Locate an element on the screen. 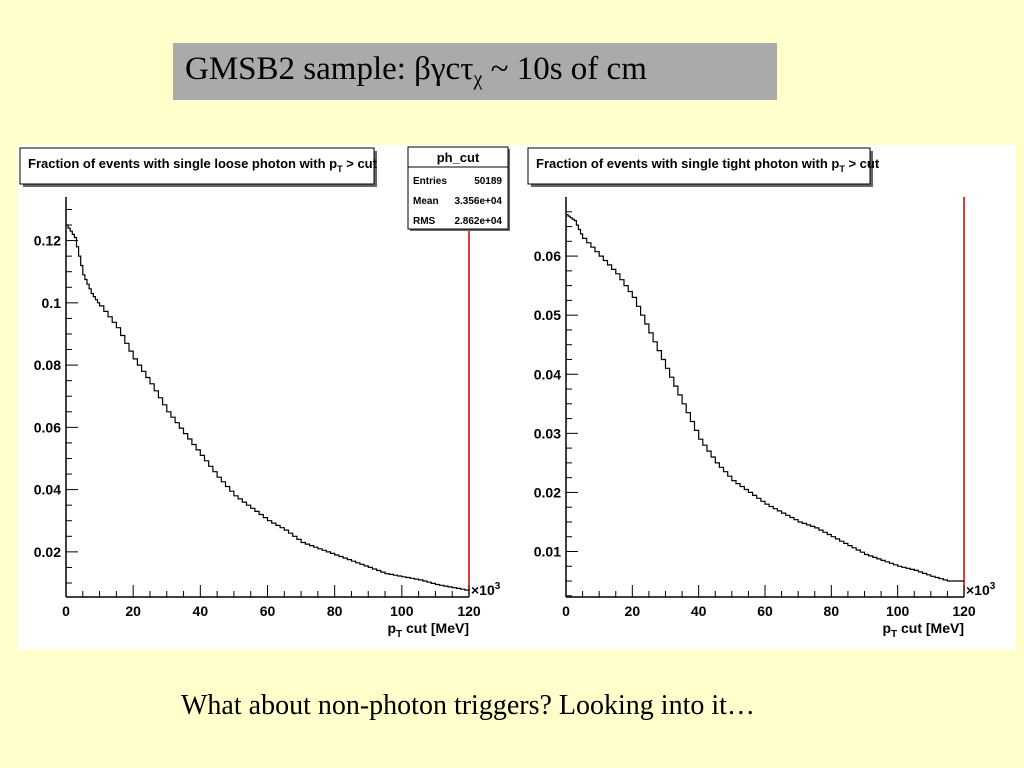 Image resolution: width=1024 pixels, height=768 pixels. stats-box is located at coordinates (458, 188).